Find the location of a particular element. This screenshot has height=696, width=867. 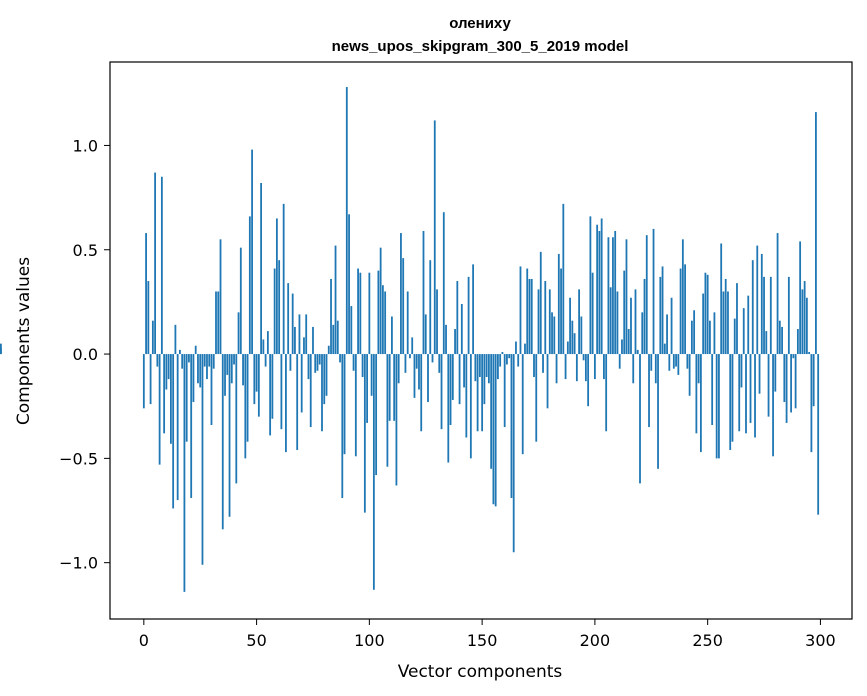

x-tick-label: 250 is located at coordinates (707, 640).